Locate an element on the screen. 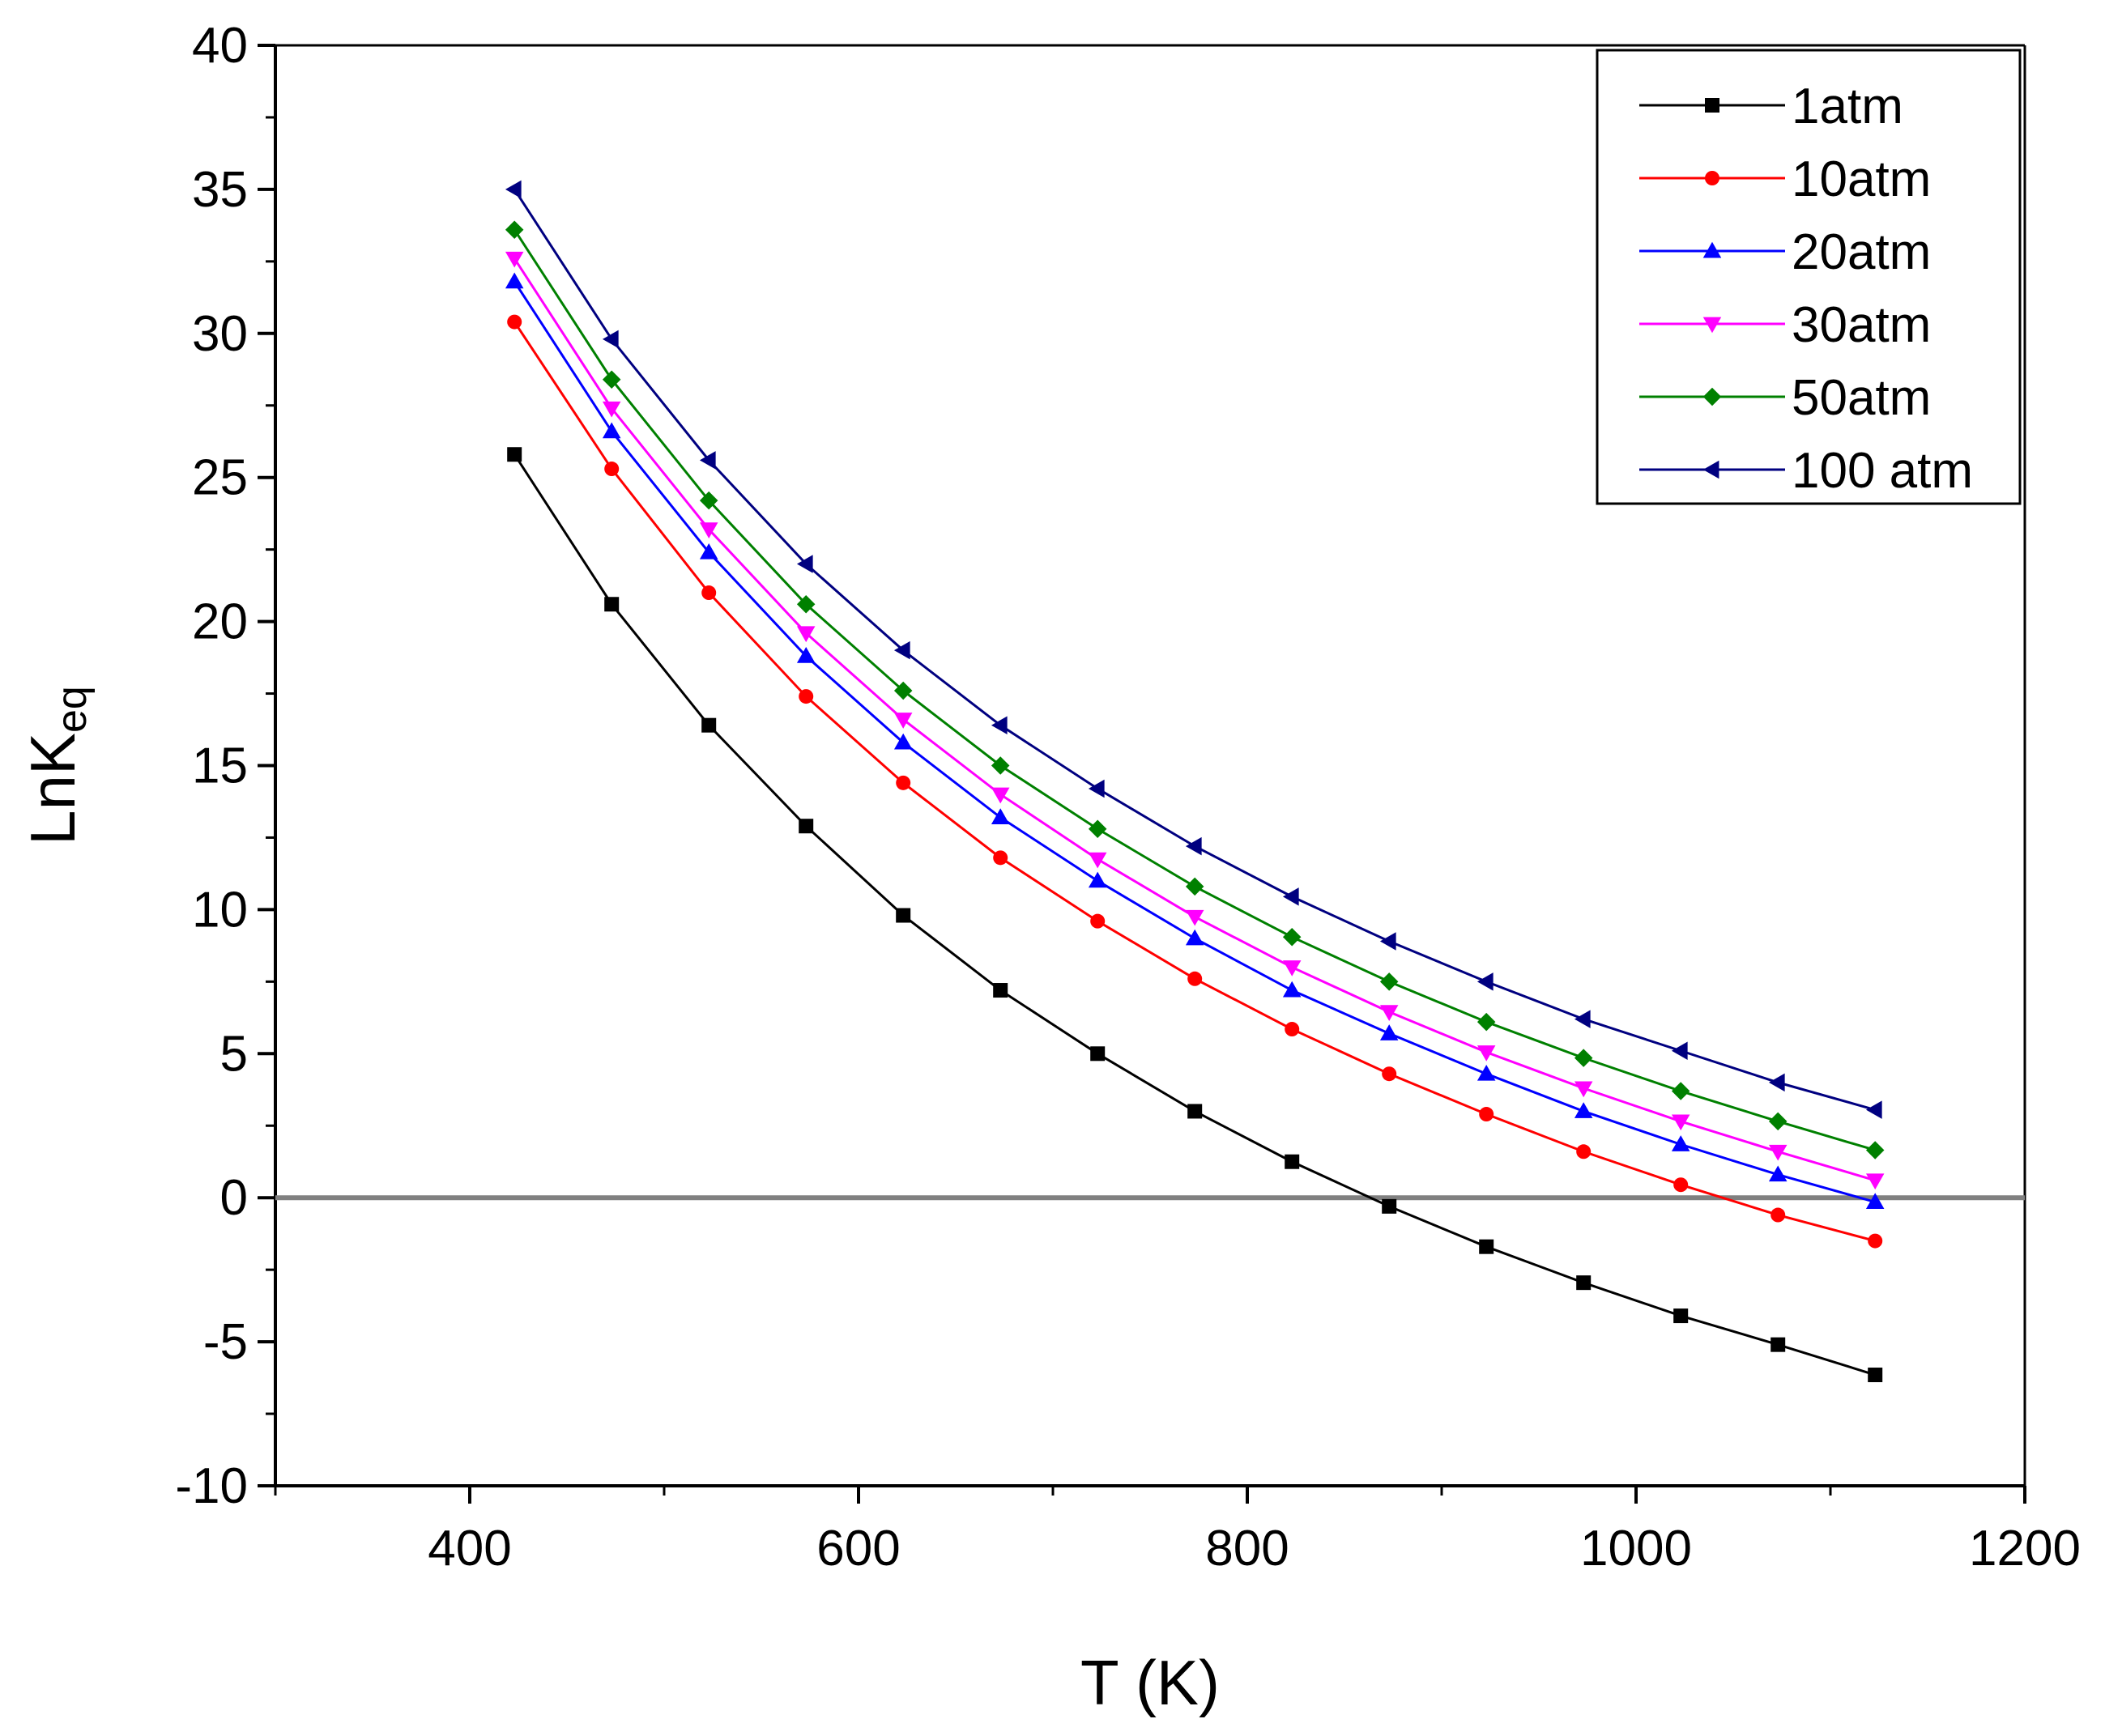 The height and width of the screenshot is (1736, 2105). y-tick-label: 10 is located at coordinates (220, 910).